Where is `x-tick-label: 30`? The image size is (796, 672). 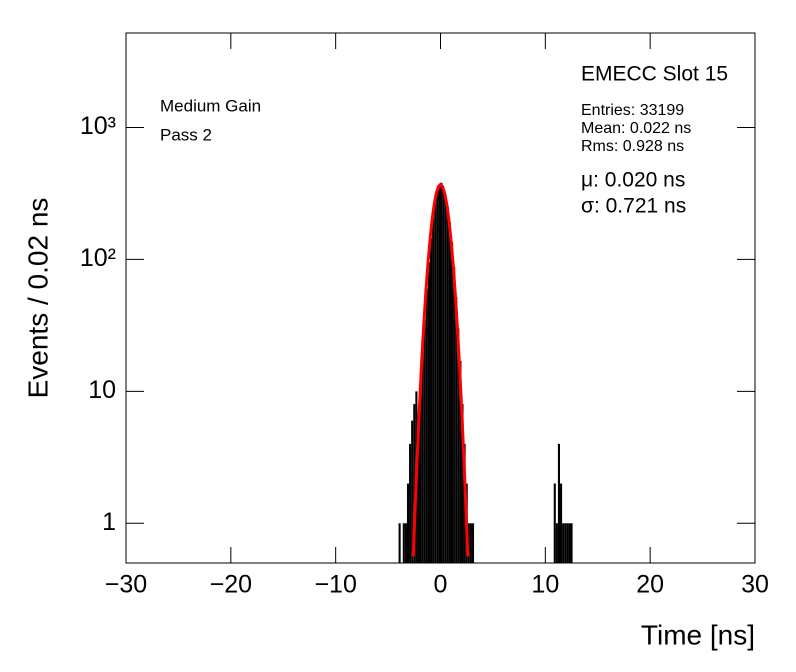
x-tick-label: 30 is located at coordinates (755, 585).